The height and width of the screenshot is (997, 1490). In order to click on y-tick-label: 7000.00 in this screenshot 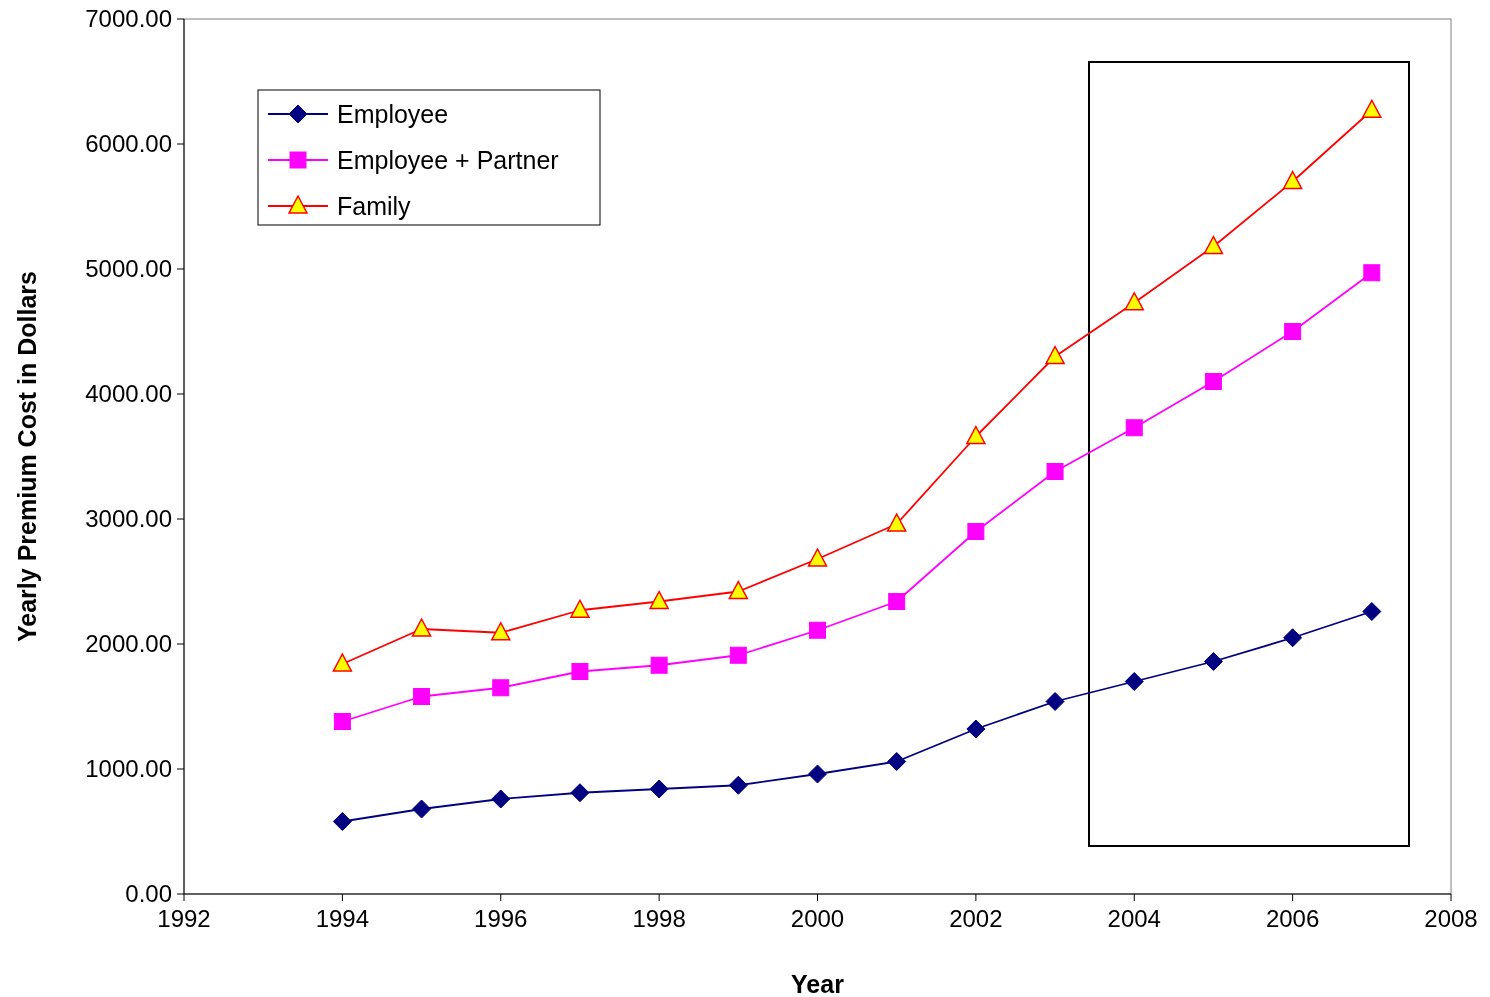, I will do `click(128, 19)`.